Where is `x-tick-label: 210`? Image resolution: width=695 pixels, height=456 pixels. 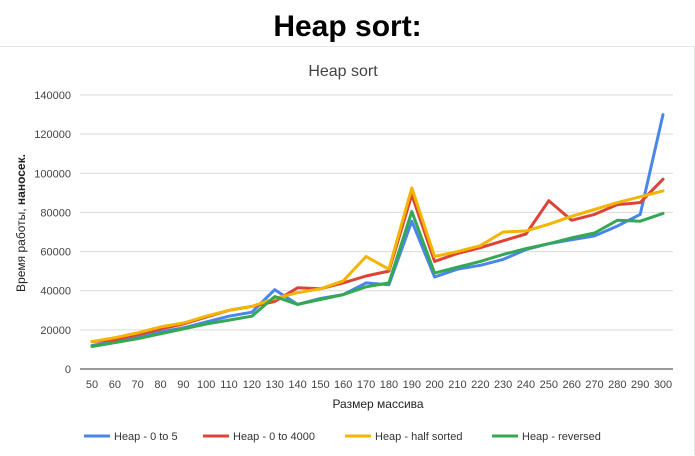
x-tick-label: 210 is located at coordinates (457, 385).